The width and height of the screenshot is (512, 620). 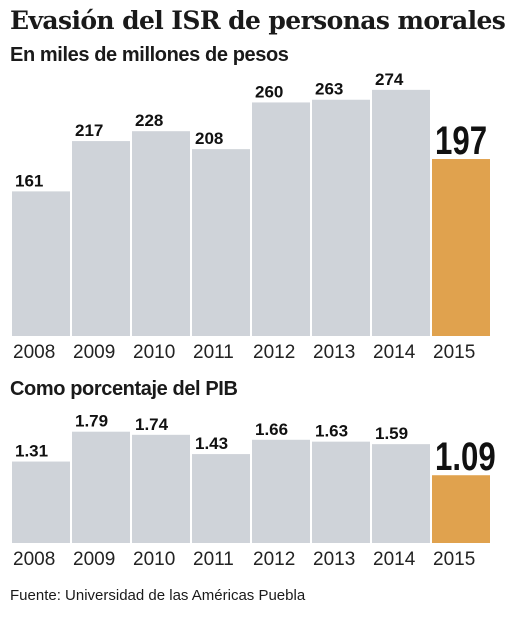 I want to click on bar-1-2008, so click(x=41, y=263).